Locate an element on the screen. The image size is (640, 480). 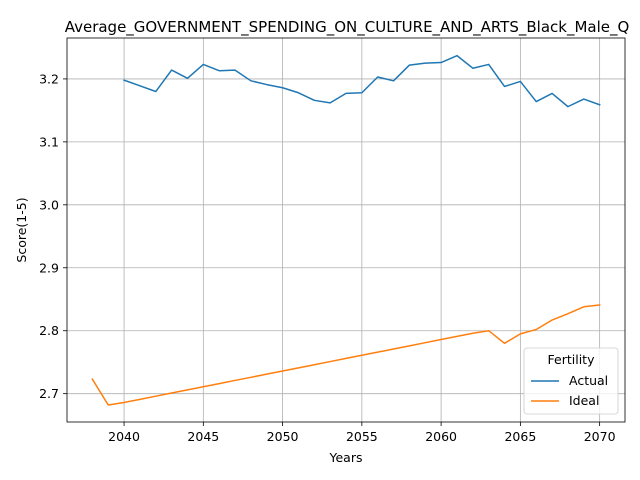
y-tick-label: 3.1 is located at coordinates (49, 141).